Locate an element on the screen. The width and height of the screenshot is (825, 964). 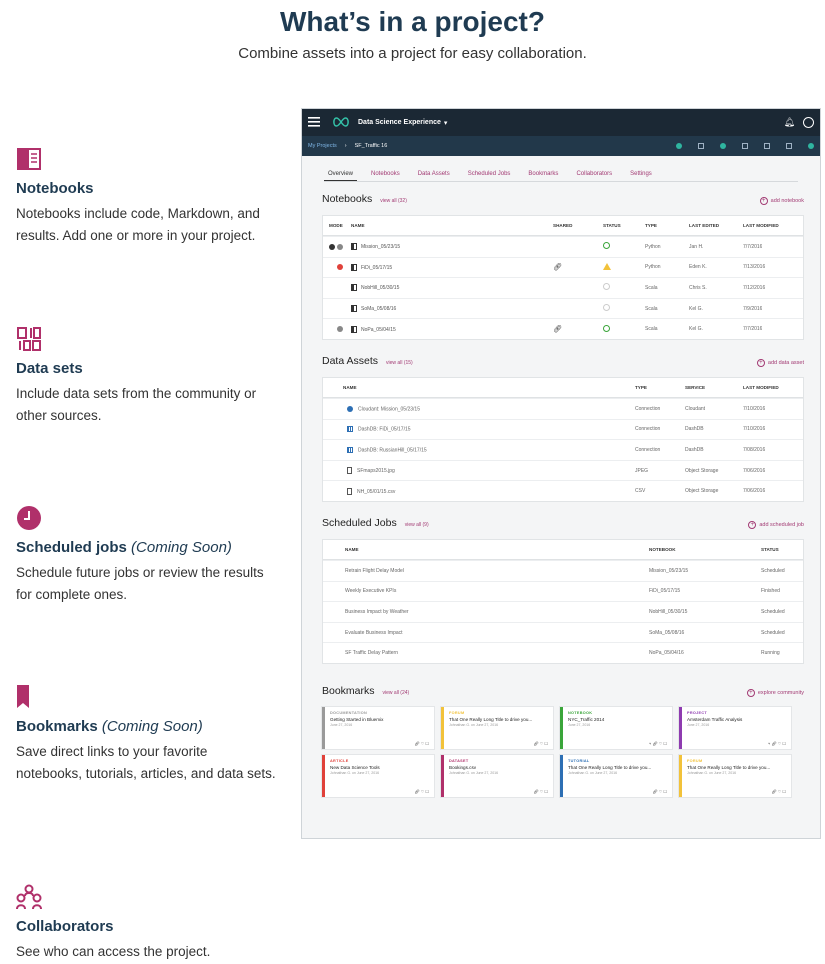
breadcrumb: My Projects › SF_Traffic 16 is located at coordinates (561, 146).